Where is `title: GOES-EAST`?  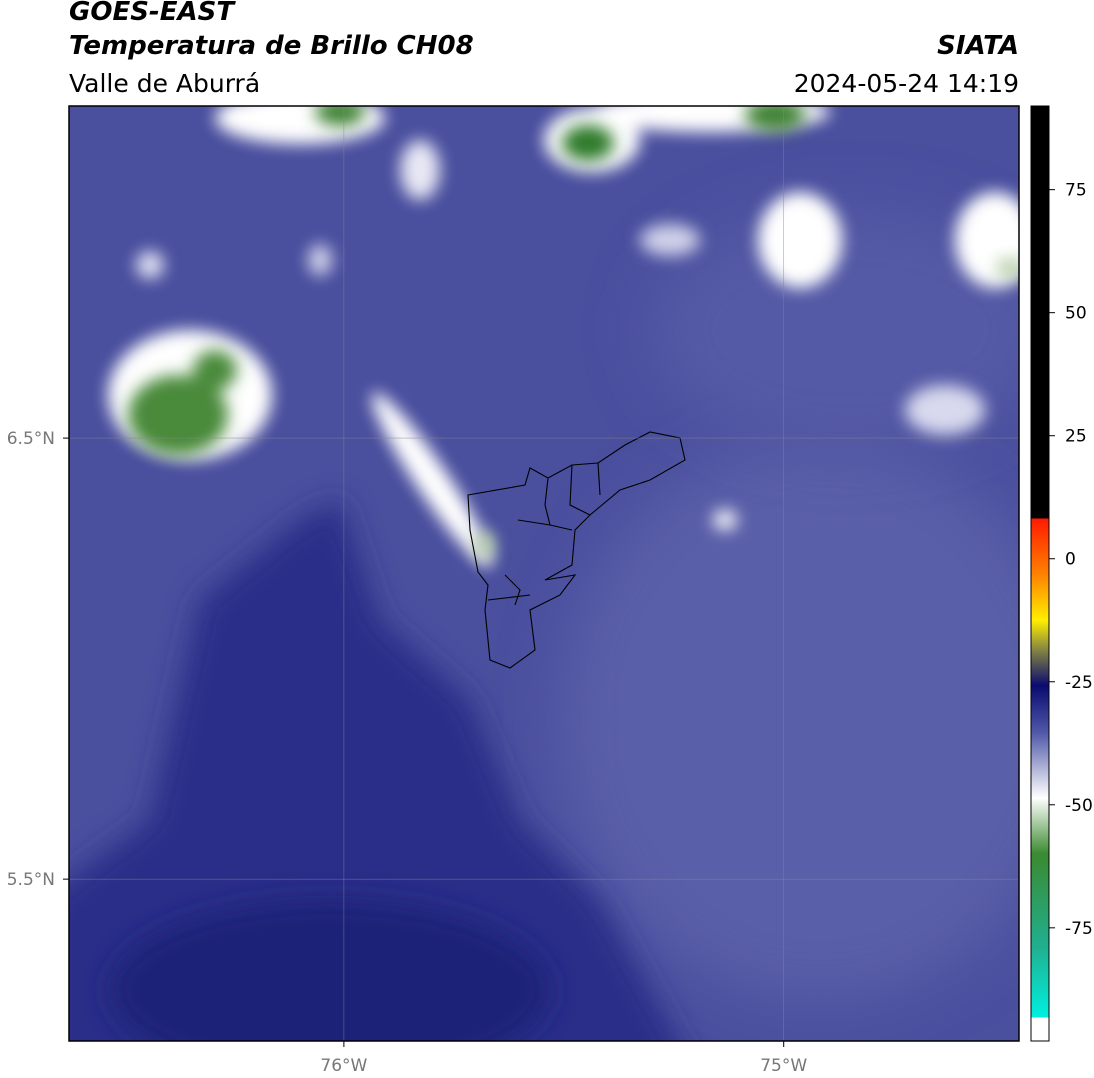 title: GOES-EAST is located at coordinates (152, 13).